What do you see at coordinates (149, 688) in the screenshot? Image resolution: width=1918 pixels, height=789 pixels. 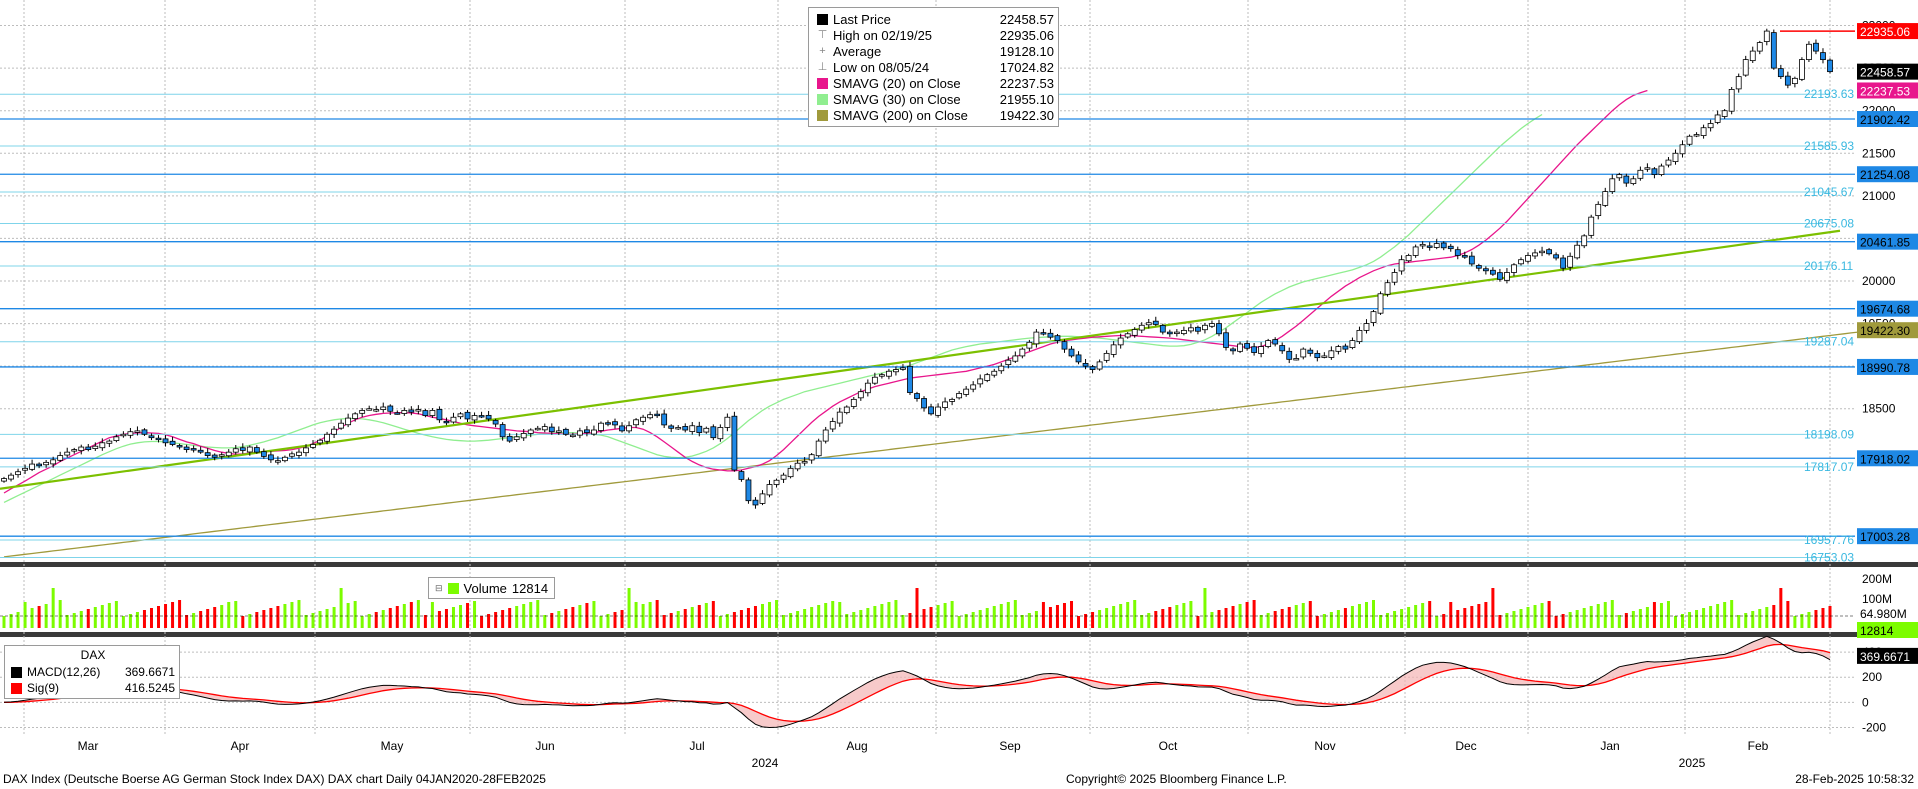 I see `legend-value: 416.5245` at bounding box center [149, 688].